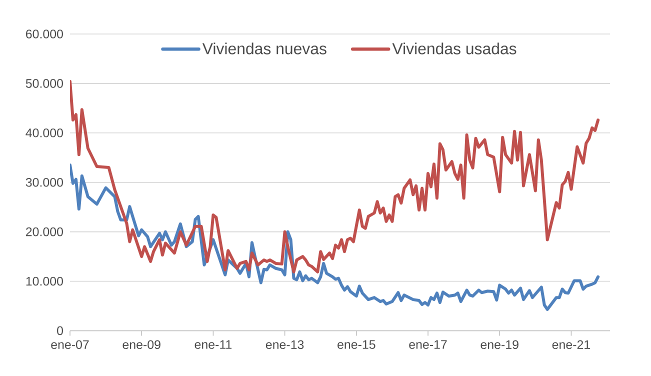  Describe the element at coordinates (571, 345) in the screenshot. I see `x-tick-label: ene-21` at that location.